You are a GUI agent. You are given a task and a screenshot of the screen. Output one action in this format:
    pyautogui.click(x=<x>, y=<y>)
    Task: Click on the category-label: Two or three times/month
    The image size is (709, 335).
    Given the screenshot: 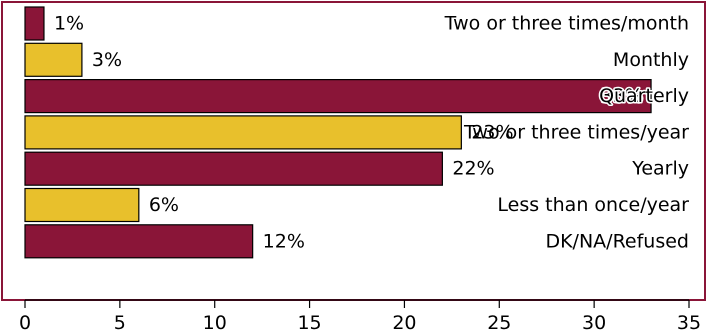 What is the action you would take?
    pyautogui.click(x=566, y=24)
    